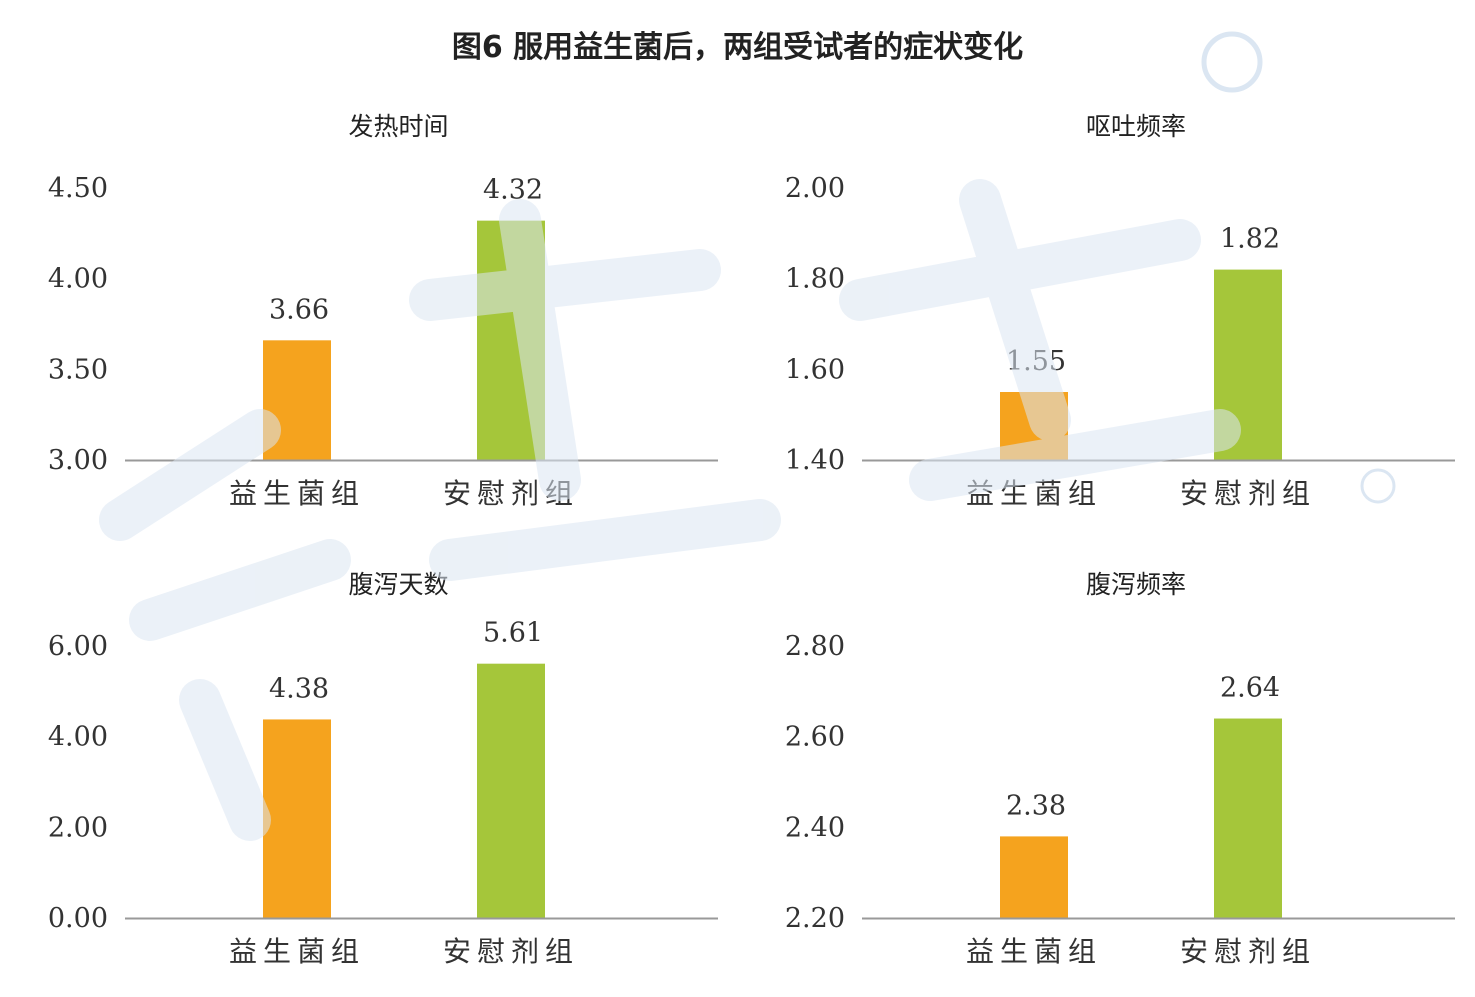  I want to click on y-tick-label: 2.40, so click(815, 827).